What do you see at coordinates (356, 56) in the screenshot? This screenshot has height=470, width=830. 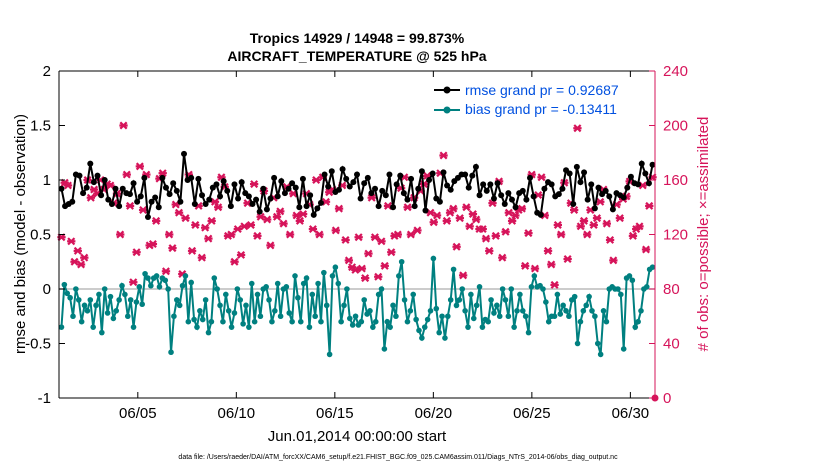 I see `chart-title-line2: AIRCRAFT_TEMPERATURE @ 525 hPa` at bounding box center [356, 56].